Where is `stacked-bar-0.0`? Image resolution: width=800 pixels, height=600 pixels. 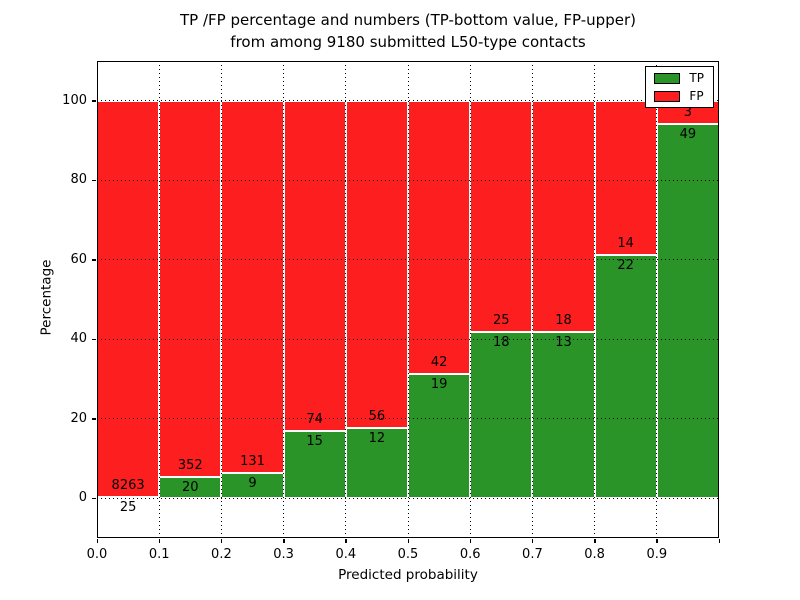
stacked-bar-0.0 is located at coordinates (128, 299).